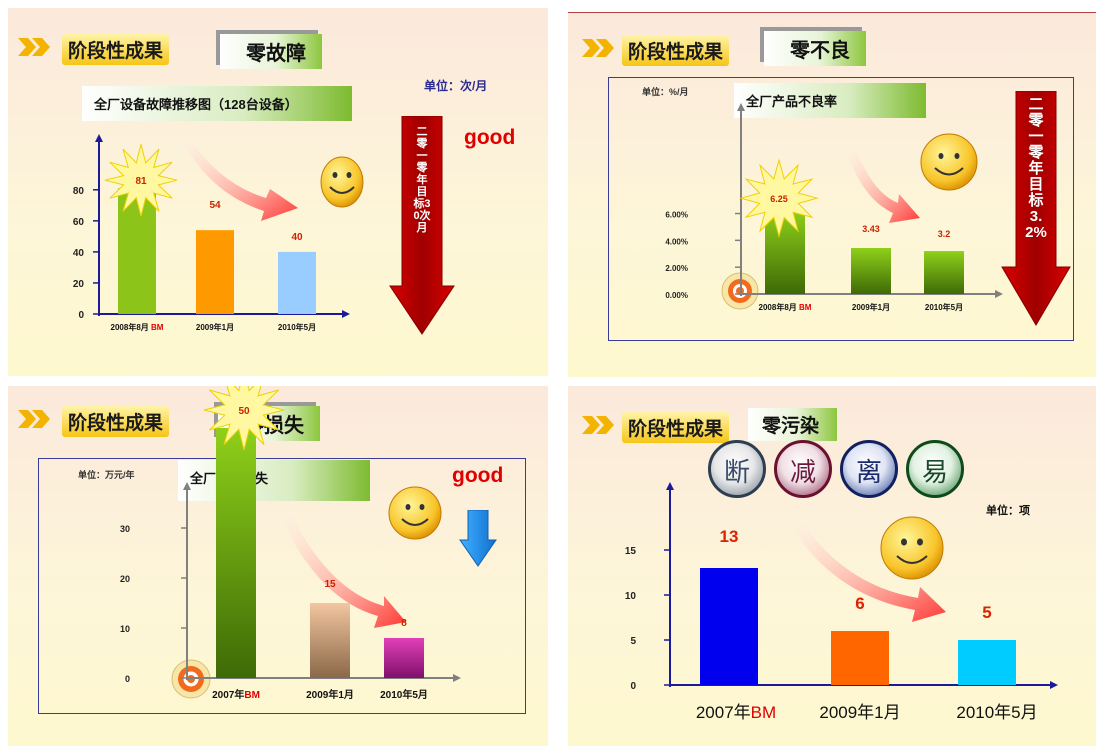  Describe the element at coordinates (676, 241) in the screenshot. I see `y-tick-label: 4.00%` at that location.